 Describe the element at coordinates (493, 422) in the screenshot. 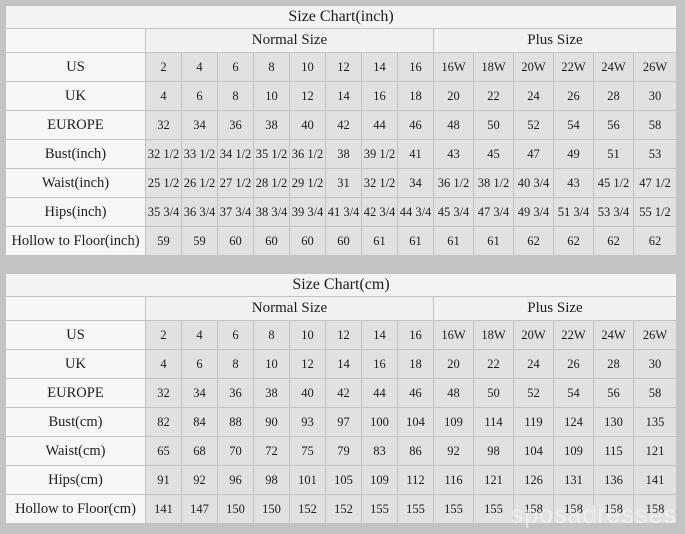

I see `size-cell: 114` at that location.